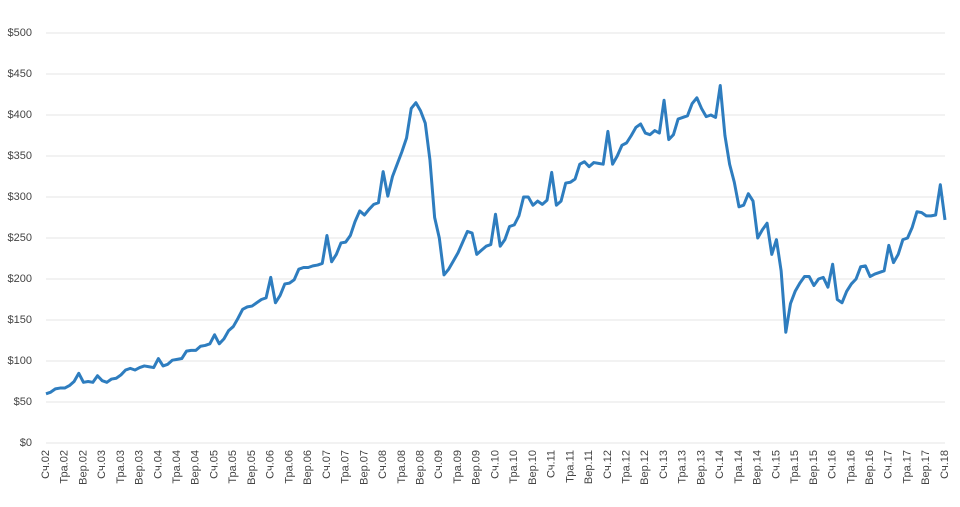 The image size is (960, 507). Describe the element at coordinates (214, 464) in the screenshot. I see `x-tick-label: Сч.05` at that location.